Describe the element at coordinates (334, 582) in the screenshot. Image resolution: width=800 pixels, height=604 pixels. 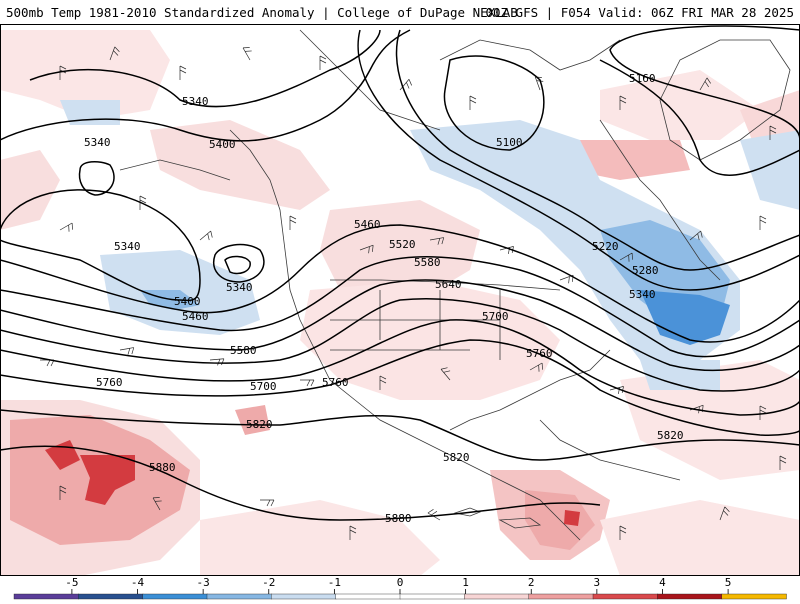
I see `colorbar-tick-label: -1` at that location.